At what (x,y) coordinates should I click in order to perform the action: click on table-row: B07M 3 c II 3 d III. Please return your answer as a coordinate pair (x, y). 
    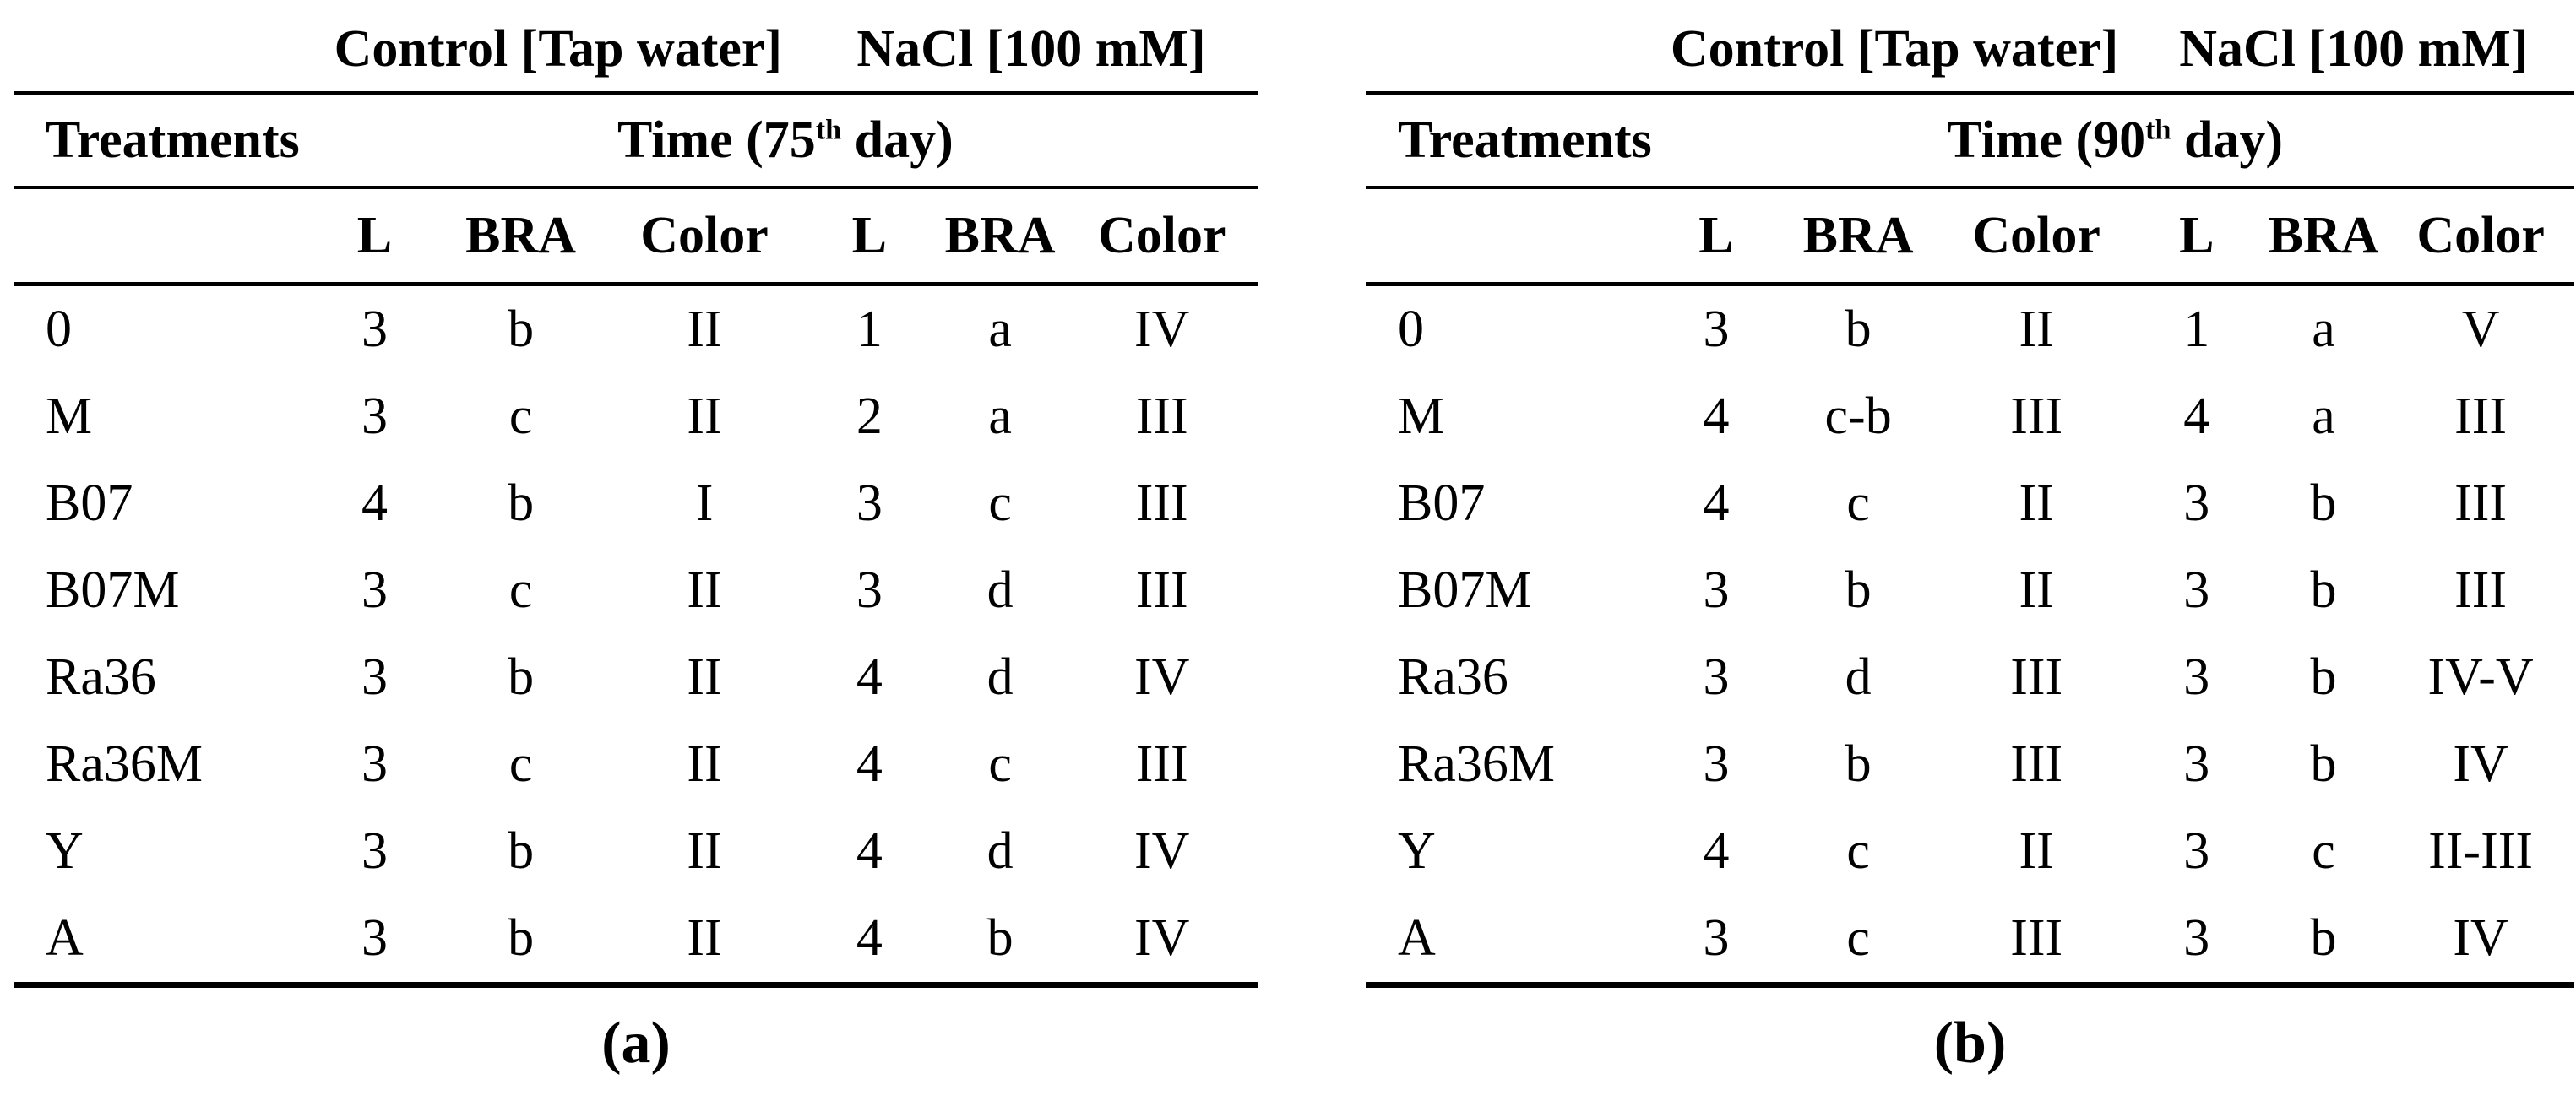
    Looking at the image, I should click on (636, 590).